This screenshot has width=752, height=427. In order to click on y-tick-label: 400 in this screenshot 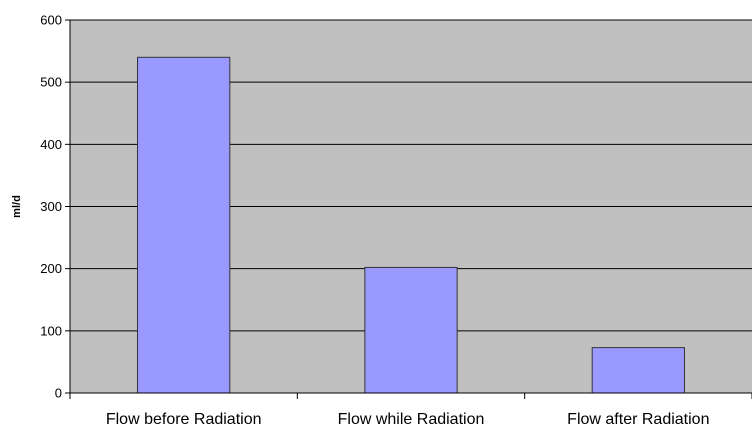, I will do `click(51, 144)`.